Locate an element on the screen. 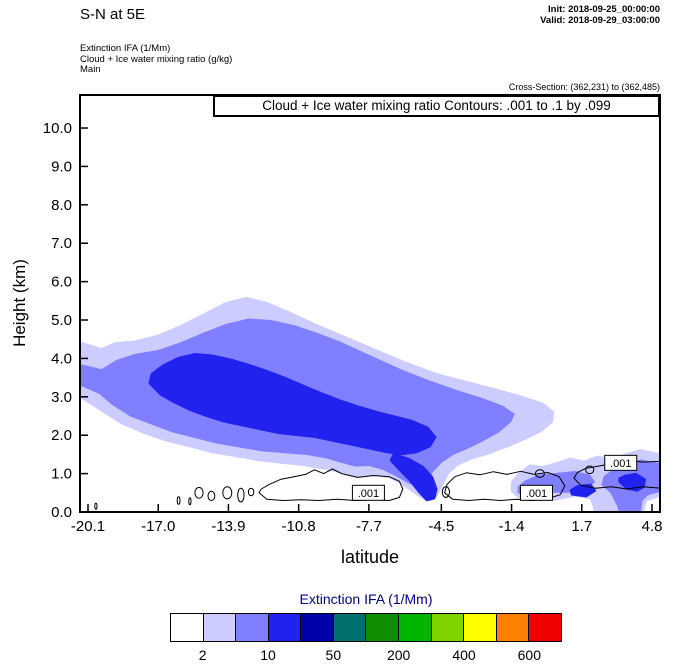  x-axis-title: latitude is located at coordinates (370, 557).